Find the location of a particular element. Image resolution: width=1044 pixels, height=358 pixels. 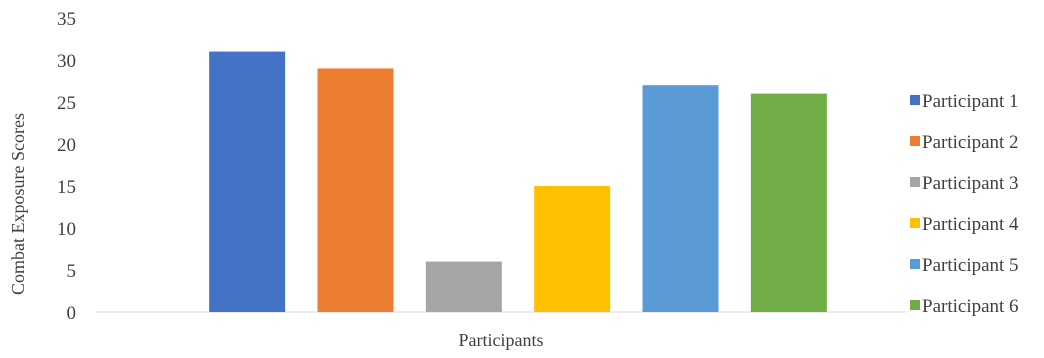

y-axis-title: Combat Exposure Scores is located at coordinates (18, 204).